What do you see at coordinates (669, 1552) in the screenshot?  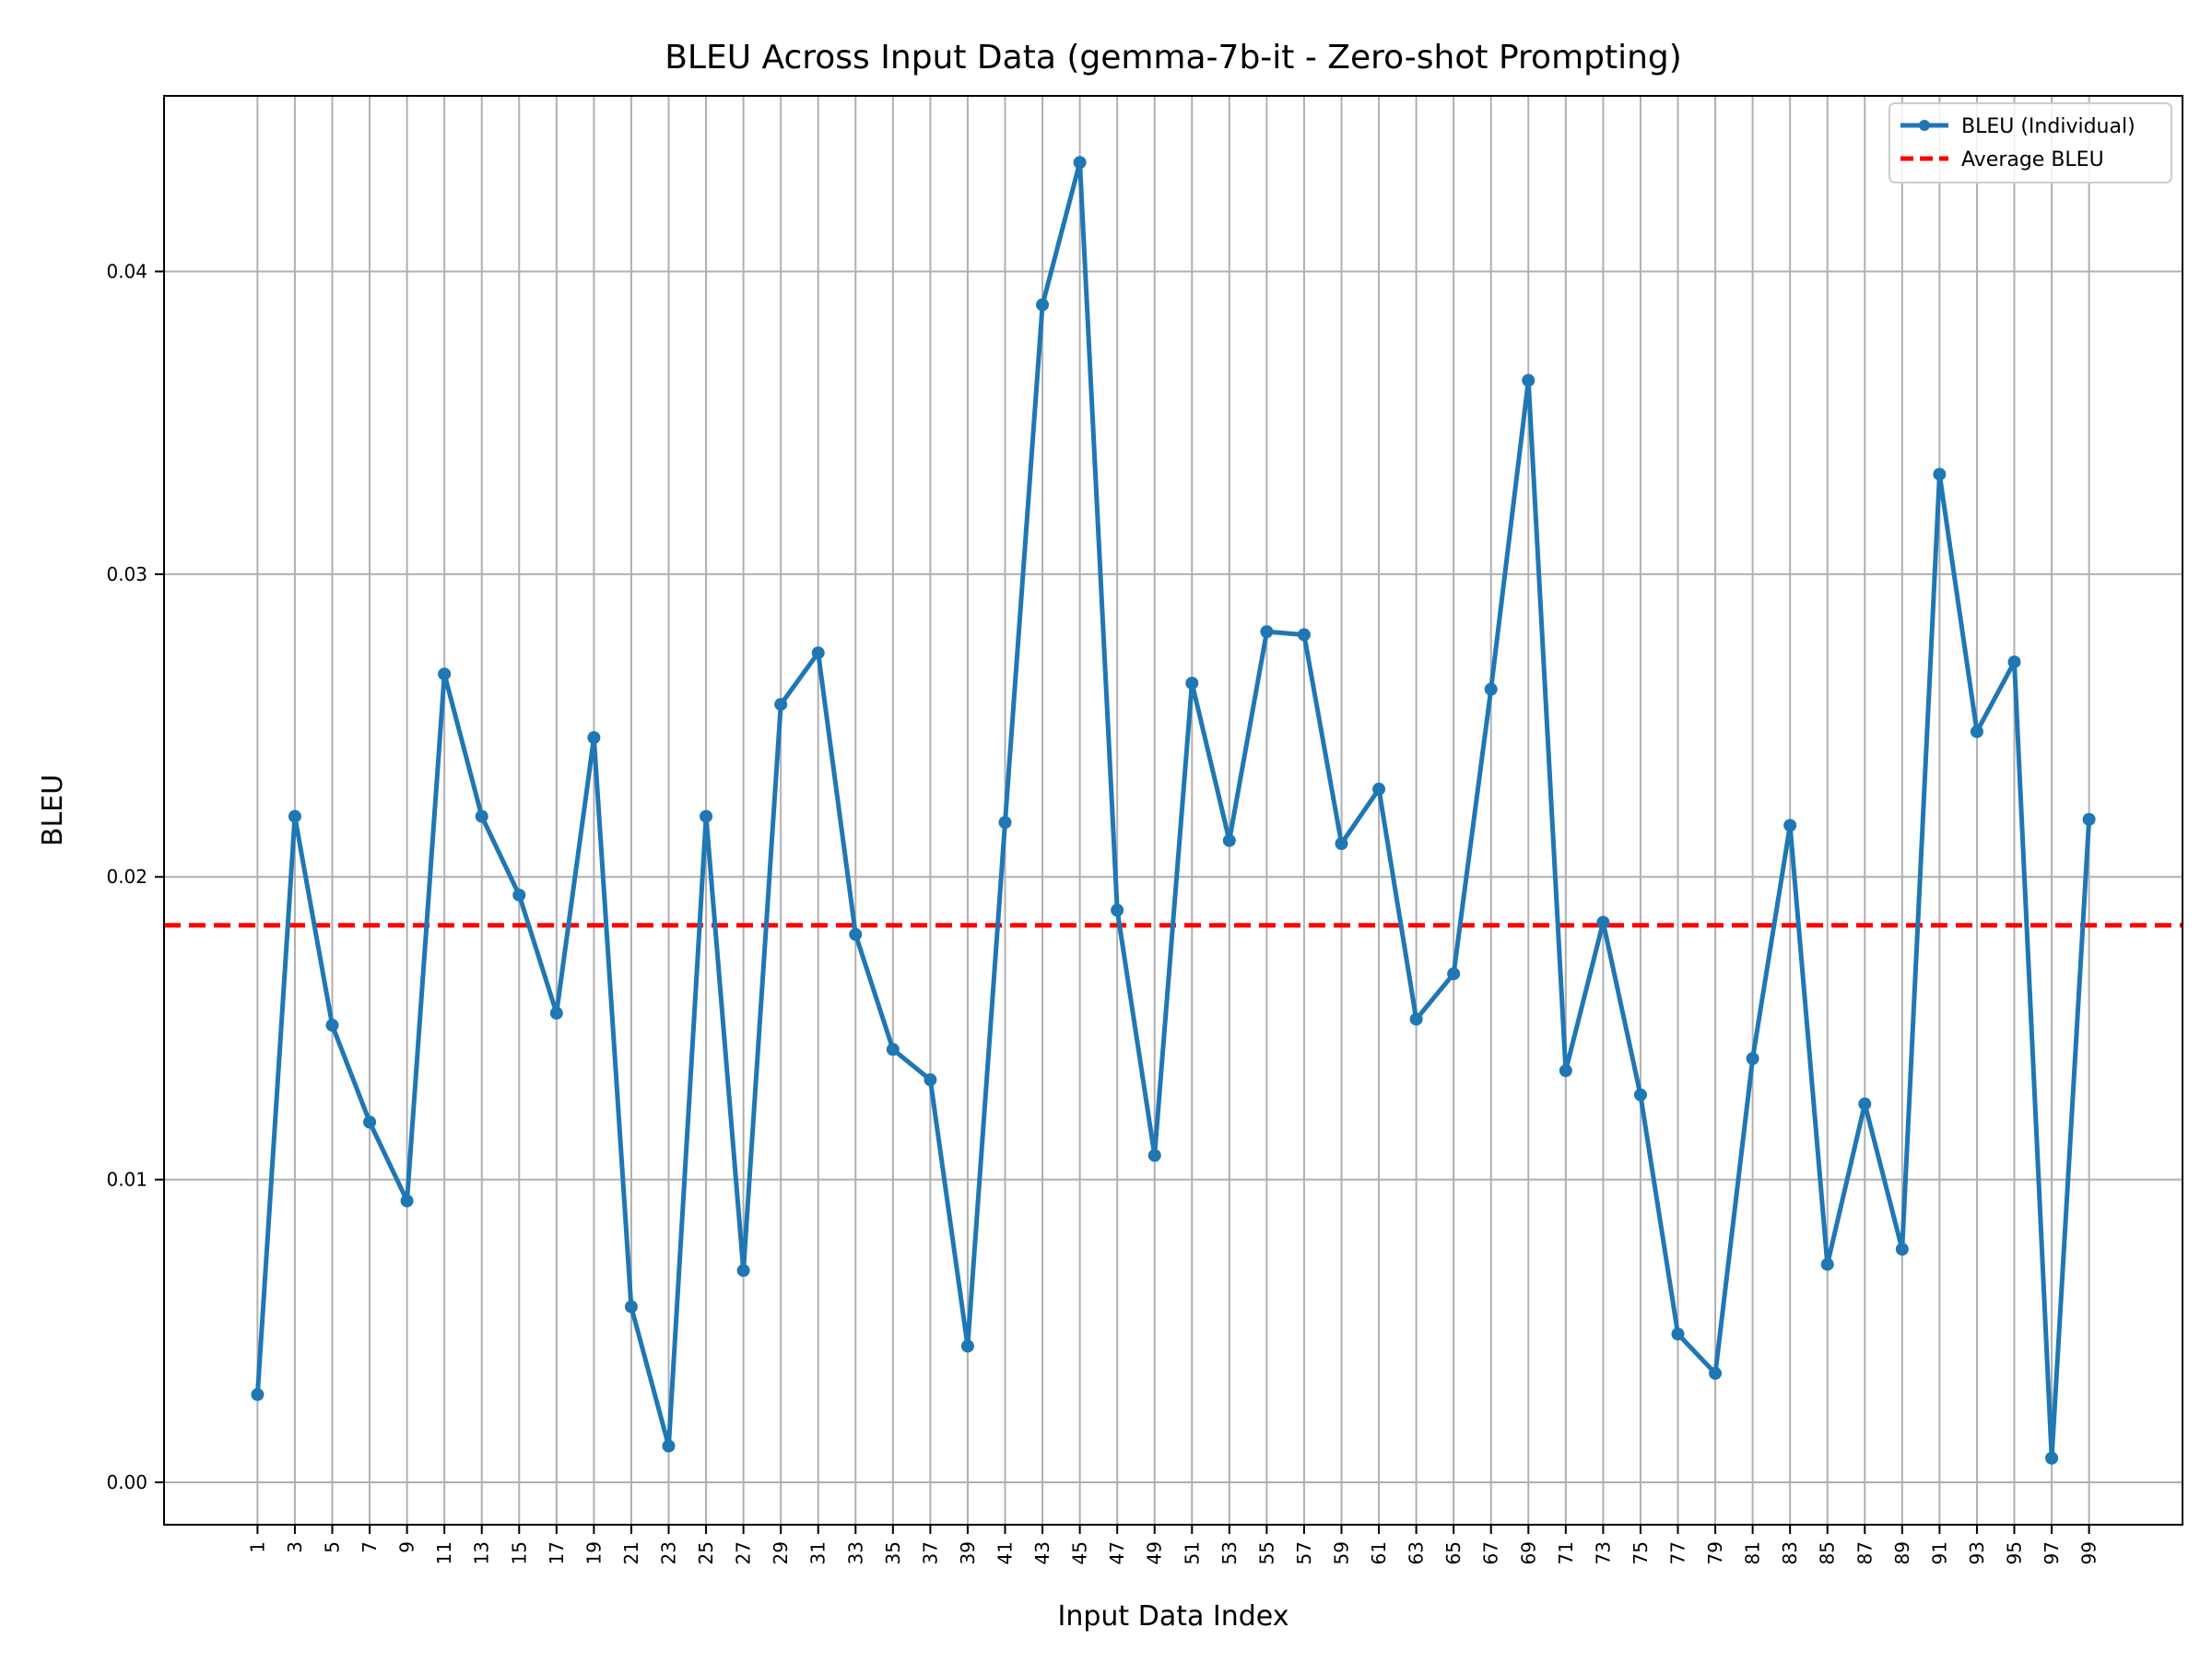 I see `x-tick-label: 23` at bounding box center [669, 1552].